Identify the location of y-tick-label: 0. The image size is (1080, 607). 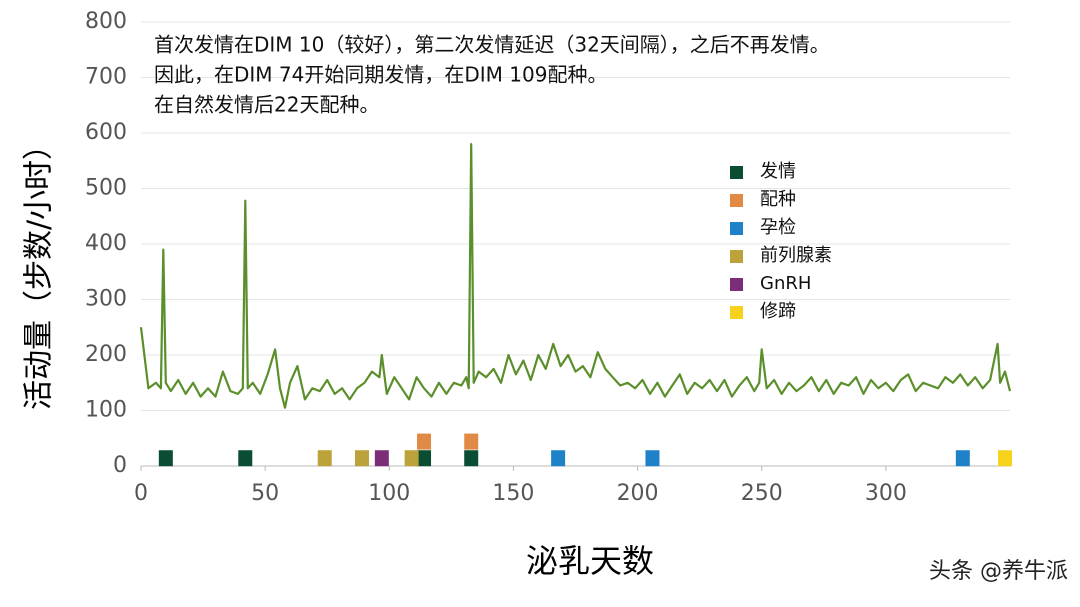
(120, 465).